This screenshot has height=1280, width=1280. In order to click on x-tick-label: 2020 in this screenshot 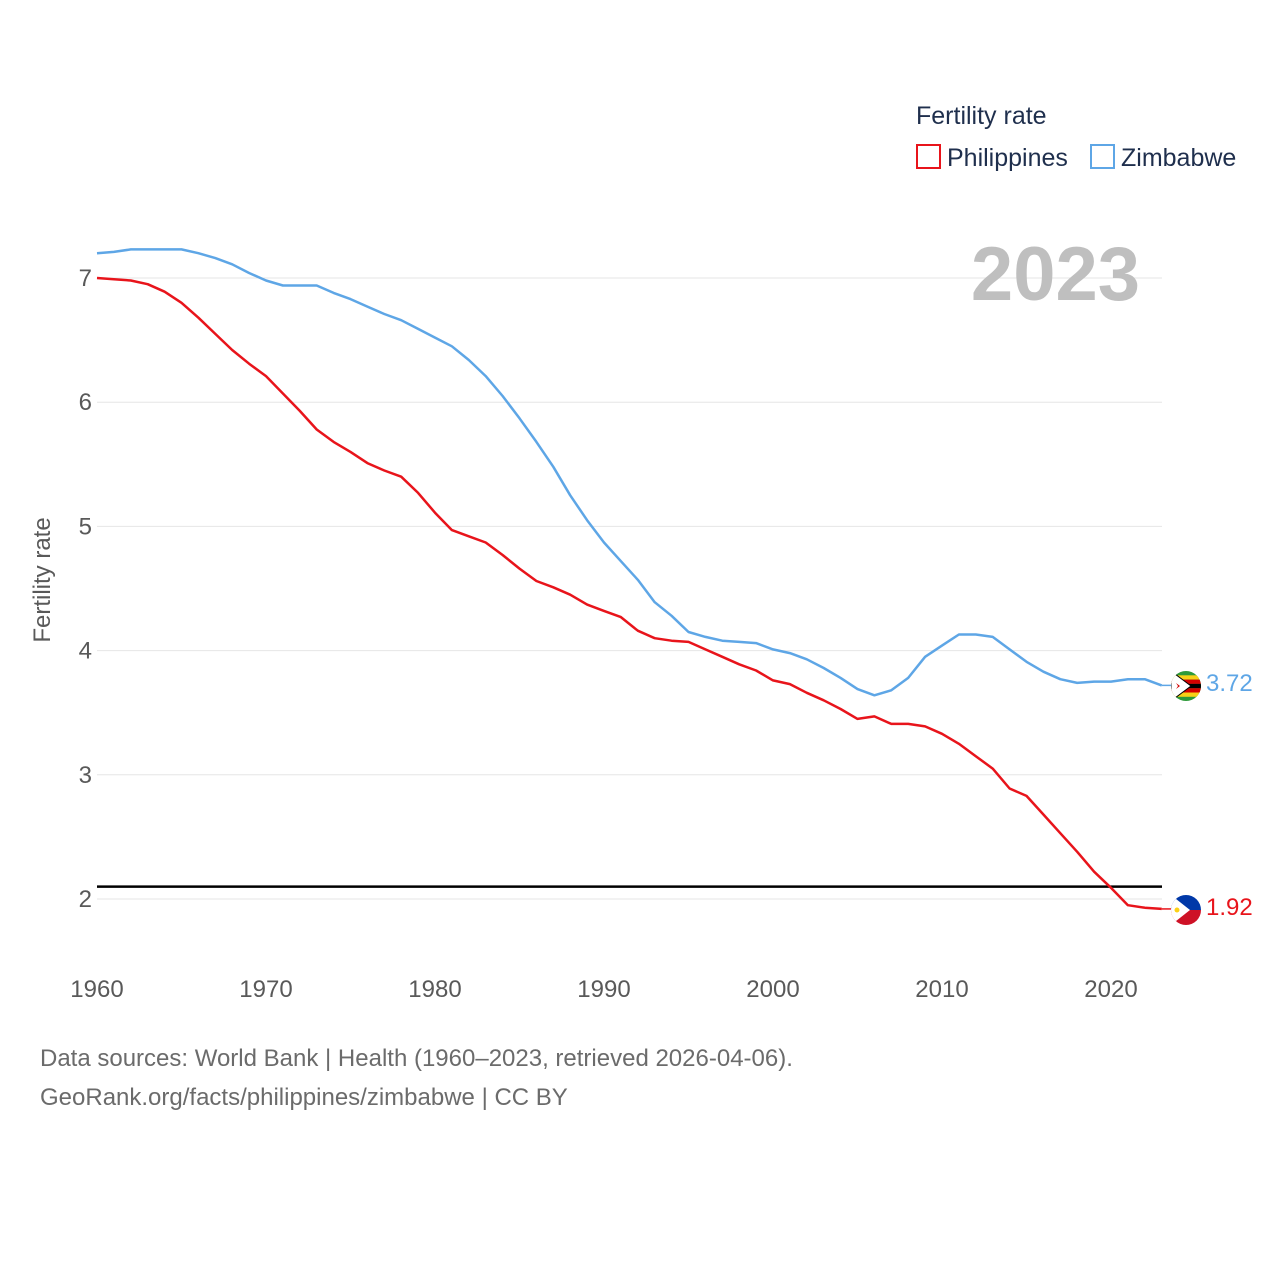, I will do `click(1110, 989)`.